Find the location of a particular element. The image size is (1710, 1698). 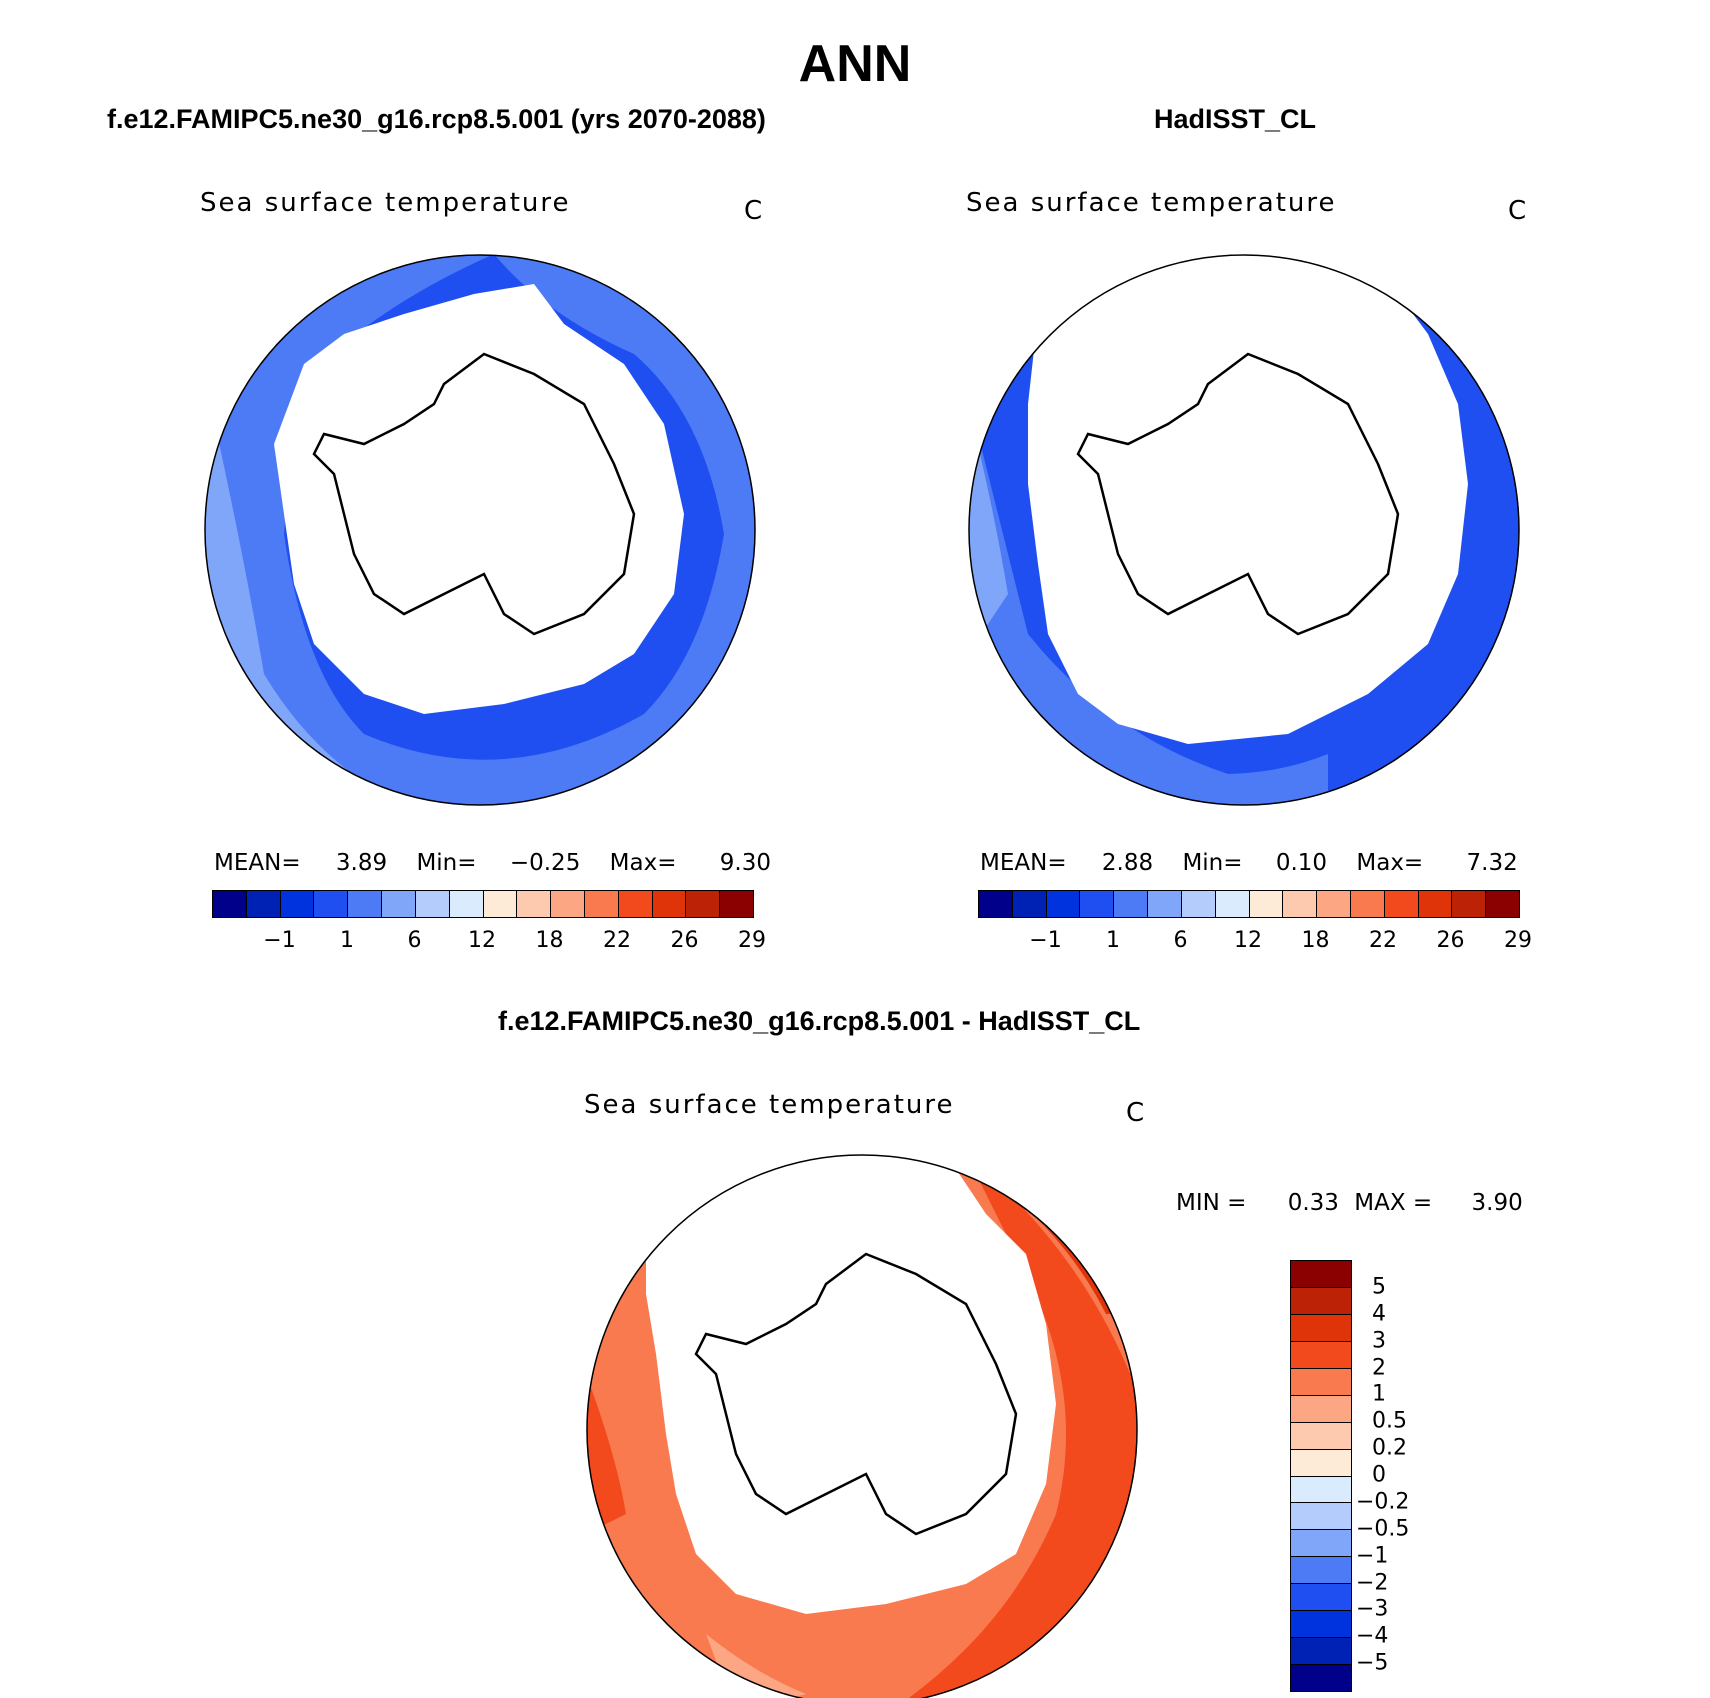

panel2-colorbar-tick-label: 12 is located at coordinates (1248, 940).